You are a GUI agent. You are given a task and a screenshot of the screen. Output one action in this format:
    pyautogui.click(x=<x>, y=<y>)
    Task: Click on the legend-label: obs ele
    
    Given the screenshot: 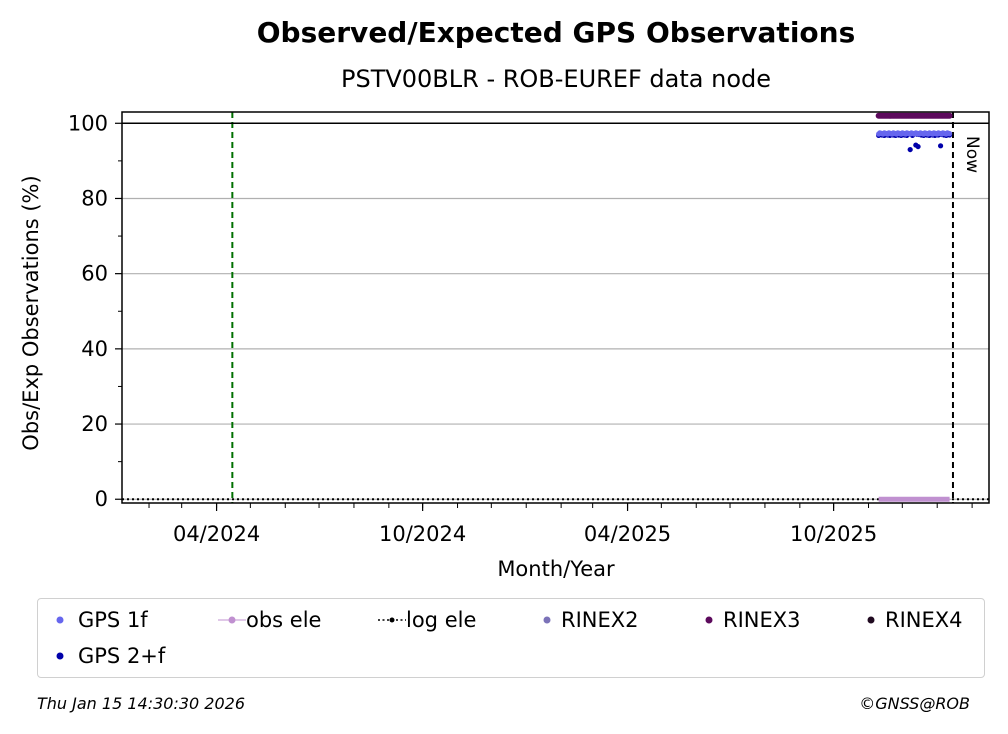 What is the action you would take?
    pyautogui.click(x=284, y=620)
    